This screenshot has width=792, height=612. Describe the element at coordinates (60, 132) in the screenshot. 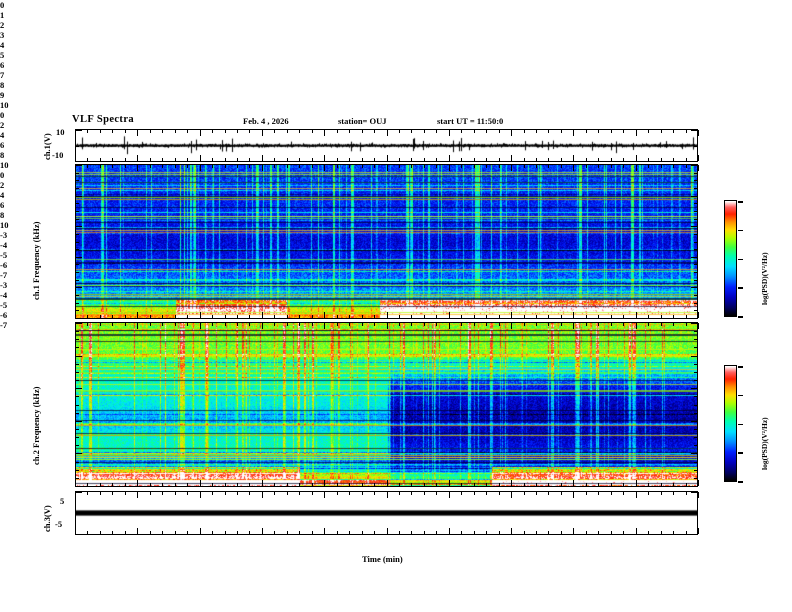

I see `ch1-tick-pos: 10` at that location.